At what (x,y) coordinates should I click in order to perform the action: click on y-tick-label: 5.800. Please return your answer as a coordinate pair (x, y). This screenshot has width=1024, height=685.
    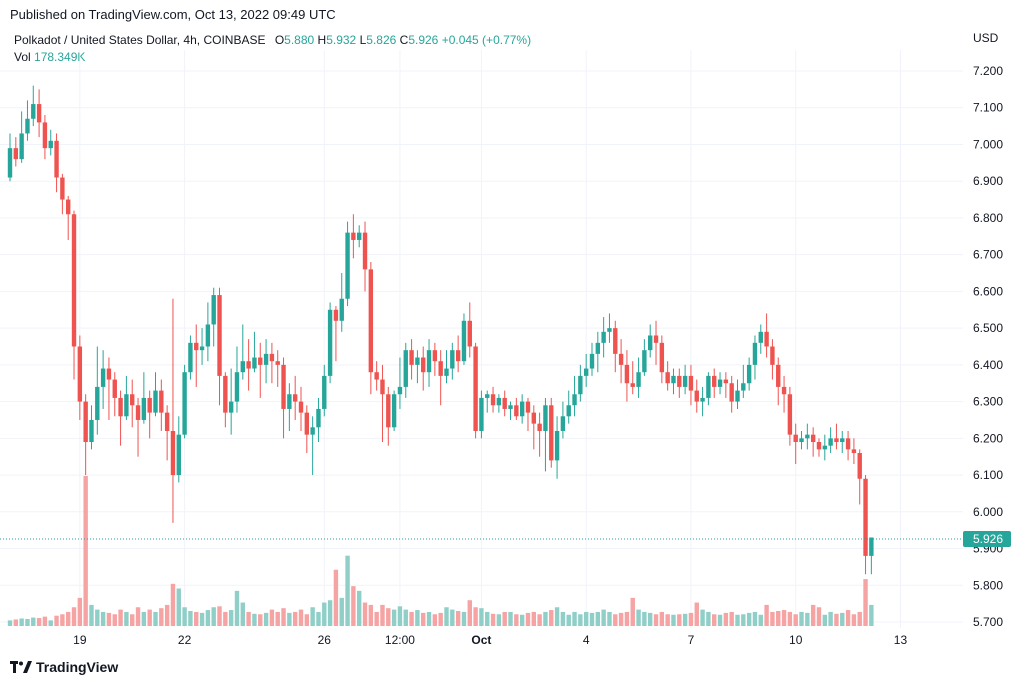
    Looking at the image, I should click on (988, 585).